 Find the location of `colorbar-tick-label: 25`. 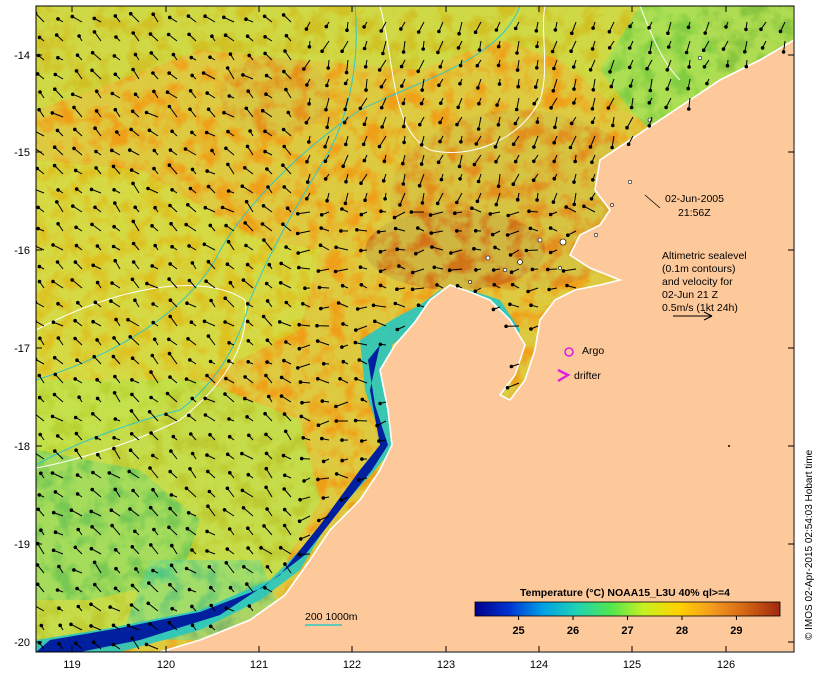

colorbar-tick-label: 25 is located at coordinates (518, 631).